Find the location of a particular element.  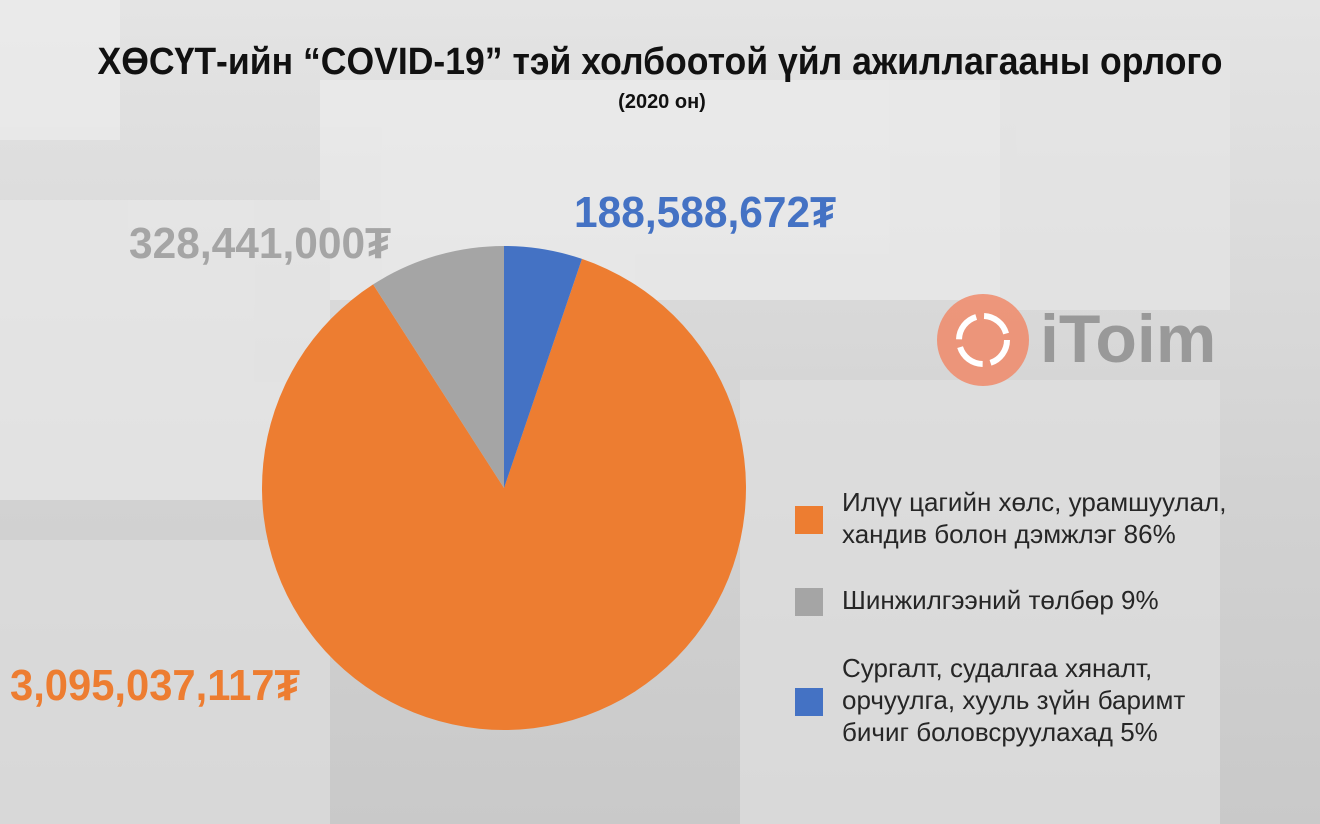

value-label: 328,441,000₮ is located at coordinates (260, 243).